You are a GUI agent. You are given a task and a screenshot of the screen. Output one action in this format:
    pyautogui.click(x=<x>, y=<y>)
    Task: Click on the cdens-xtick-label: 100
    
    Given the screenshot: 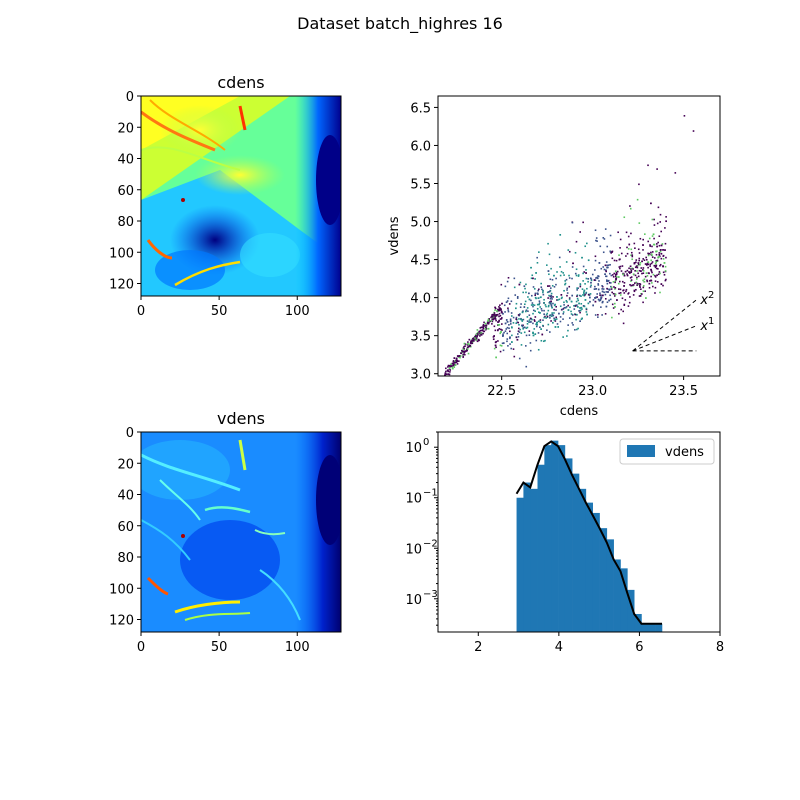 What is the action you would take?
    pyautogui.click(x=297, y=311)
    